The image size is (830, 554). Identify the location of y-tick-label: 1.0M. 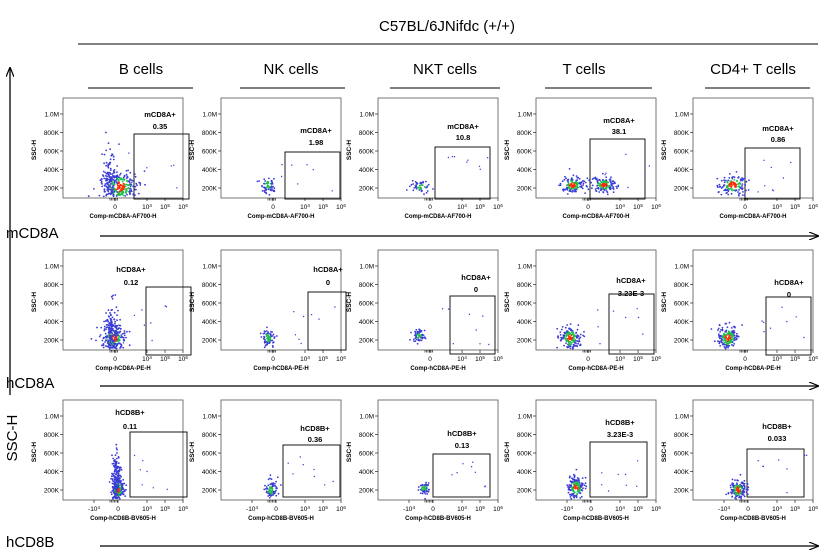
(682, 267).